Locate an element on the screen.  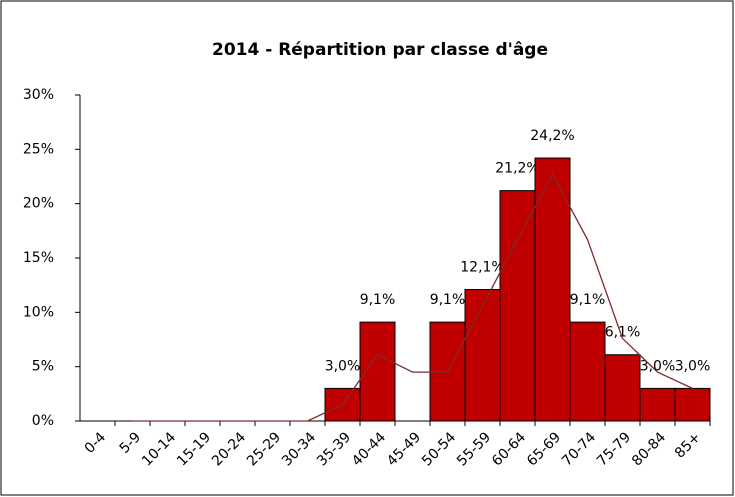
data-label: 21,2% is located at coordinates (517, 169).